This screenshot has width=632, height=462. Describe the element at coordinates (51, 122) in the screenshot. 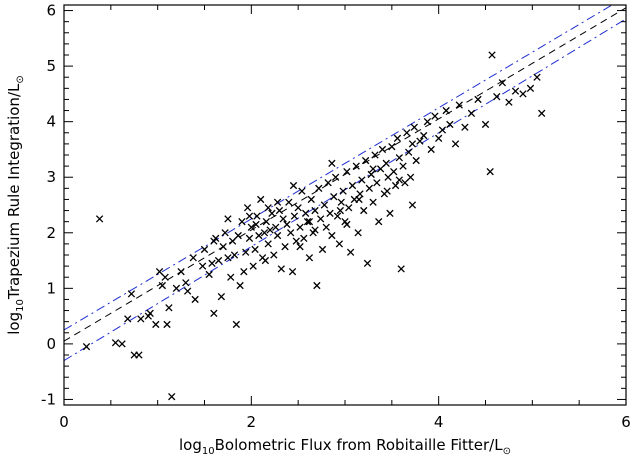

I see `y-tick-label: 4` at that location.